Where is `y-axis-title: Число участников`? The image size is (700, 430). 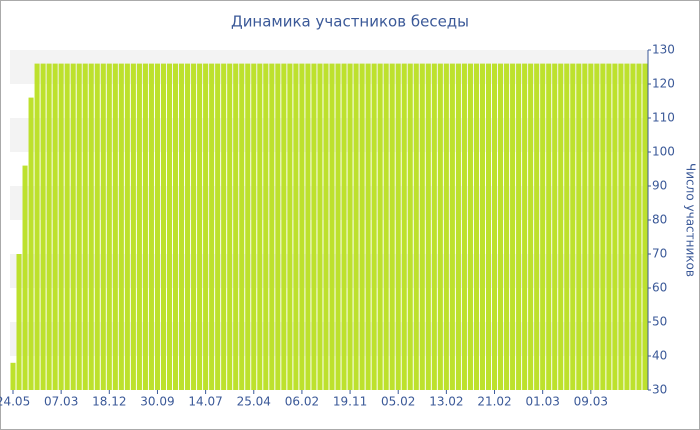
y-axis-title: Число участников is located at coordinates (691, 220).